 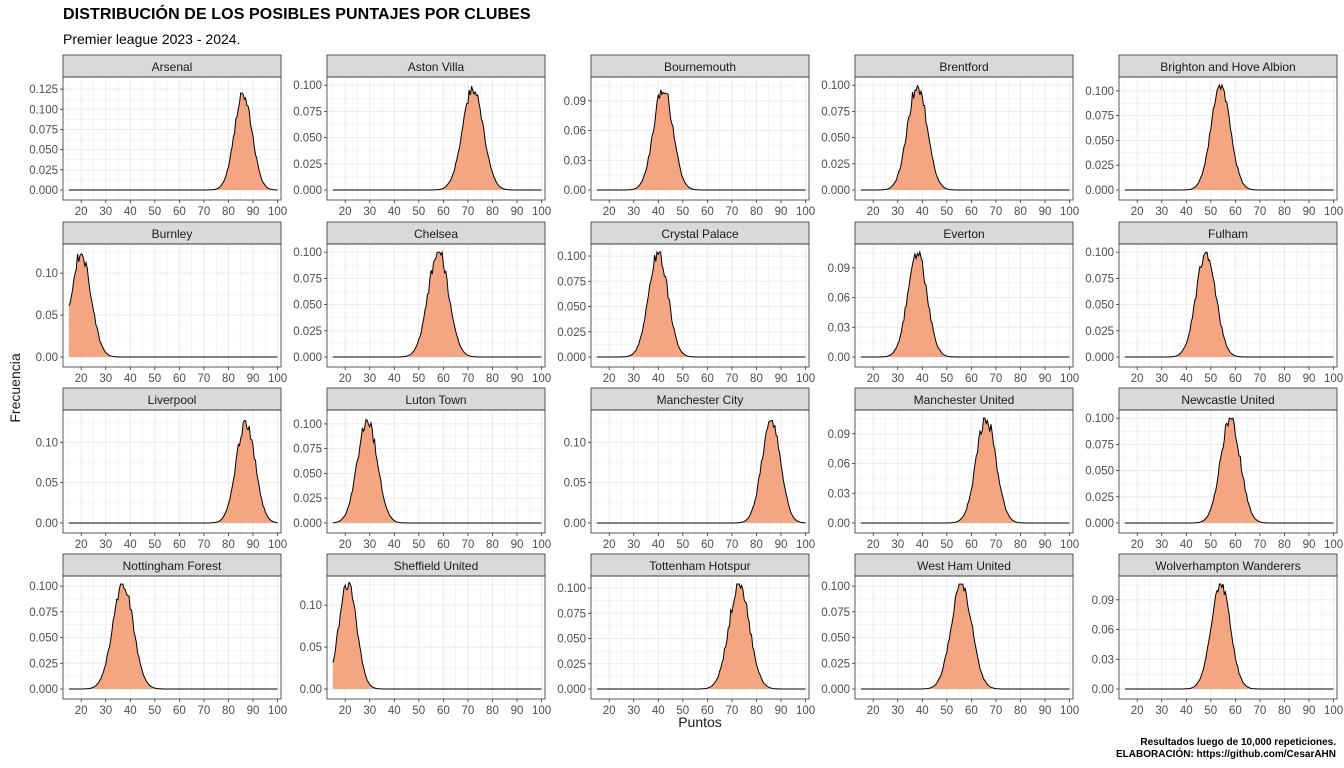 What do you see at coordinates (172, 234) in the screenshot?
I see `facet-strip-label: Burnley` at bounding box center [172, 234].